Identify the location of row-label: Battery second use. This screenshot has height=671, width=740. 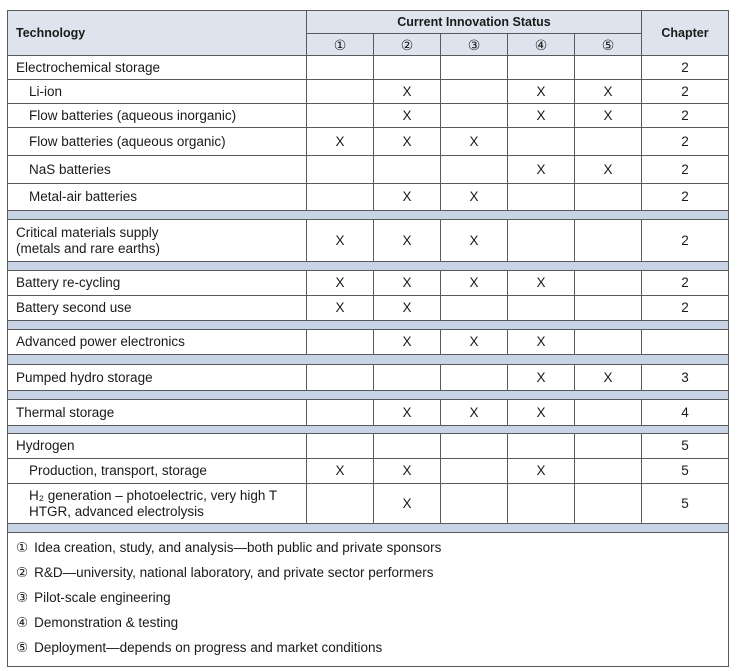
(157, 308).